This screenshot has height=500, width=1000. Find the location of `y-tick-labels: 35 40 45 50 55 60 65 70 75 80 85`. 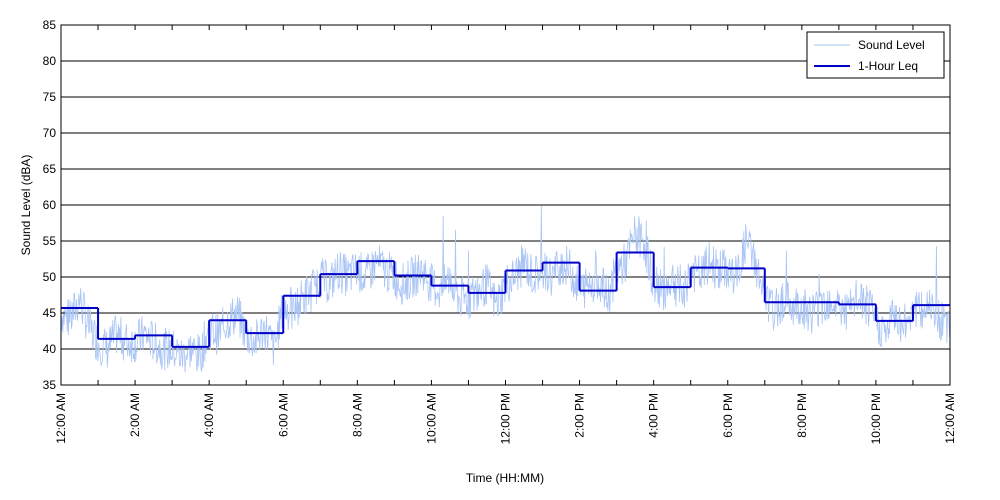

y-tick-labels: 35 40 45 50 55 60 65 70 75 80 85 is located at coordinates (50, 205).